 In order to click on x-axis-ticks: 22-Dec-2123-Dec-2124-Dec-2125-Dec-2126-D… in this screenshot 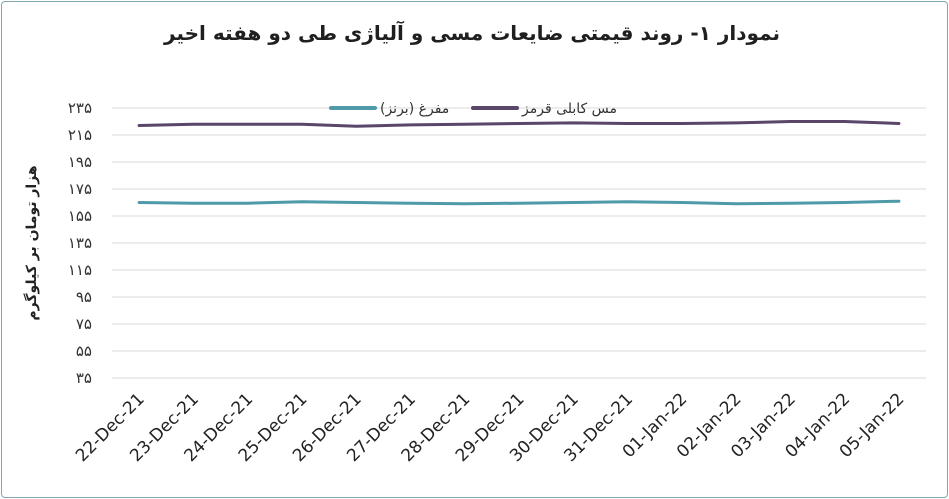, I will do `click(490, 427)`.